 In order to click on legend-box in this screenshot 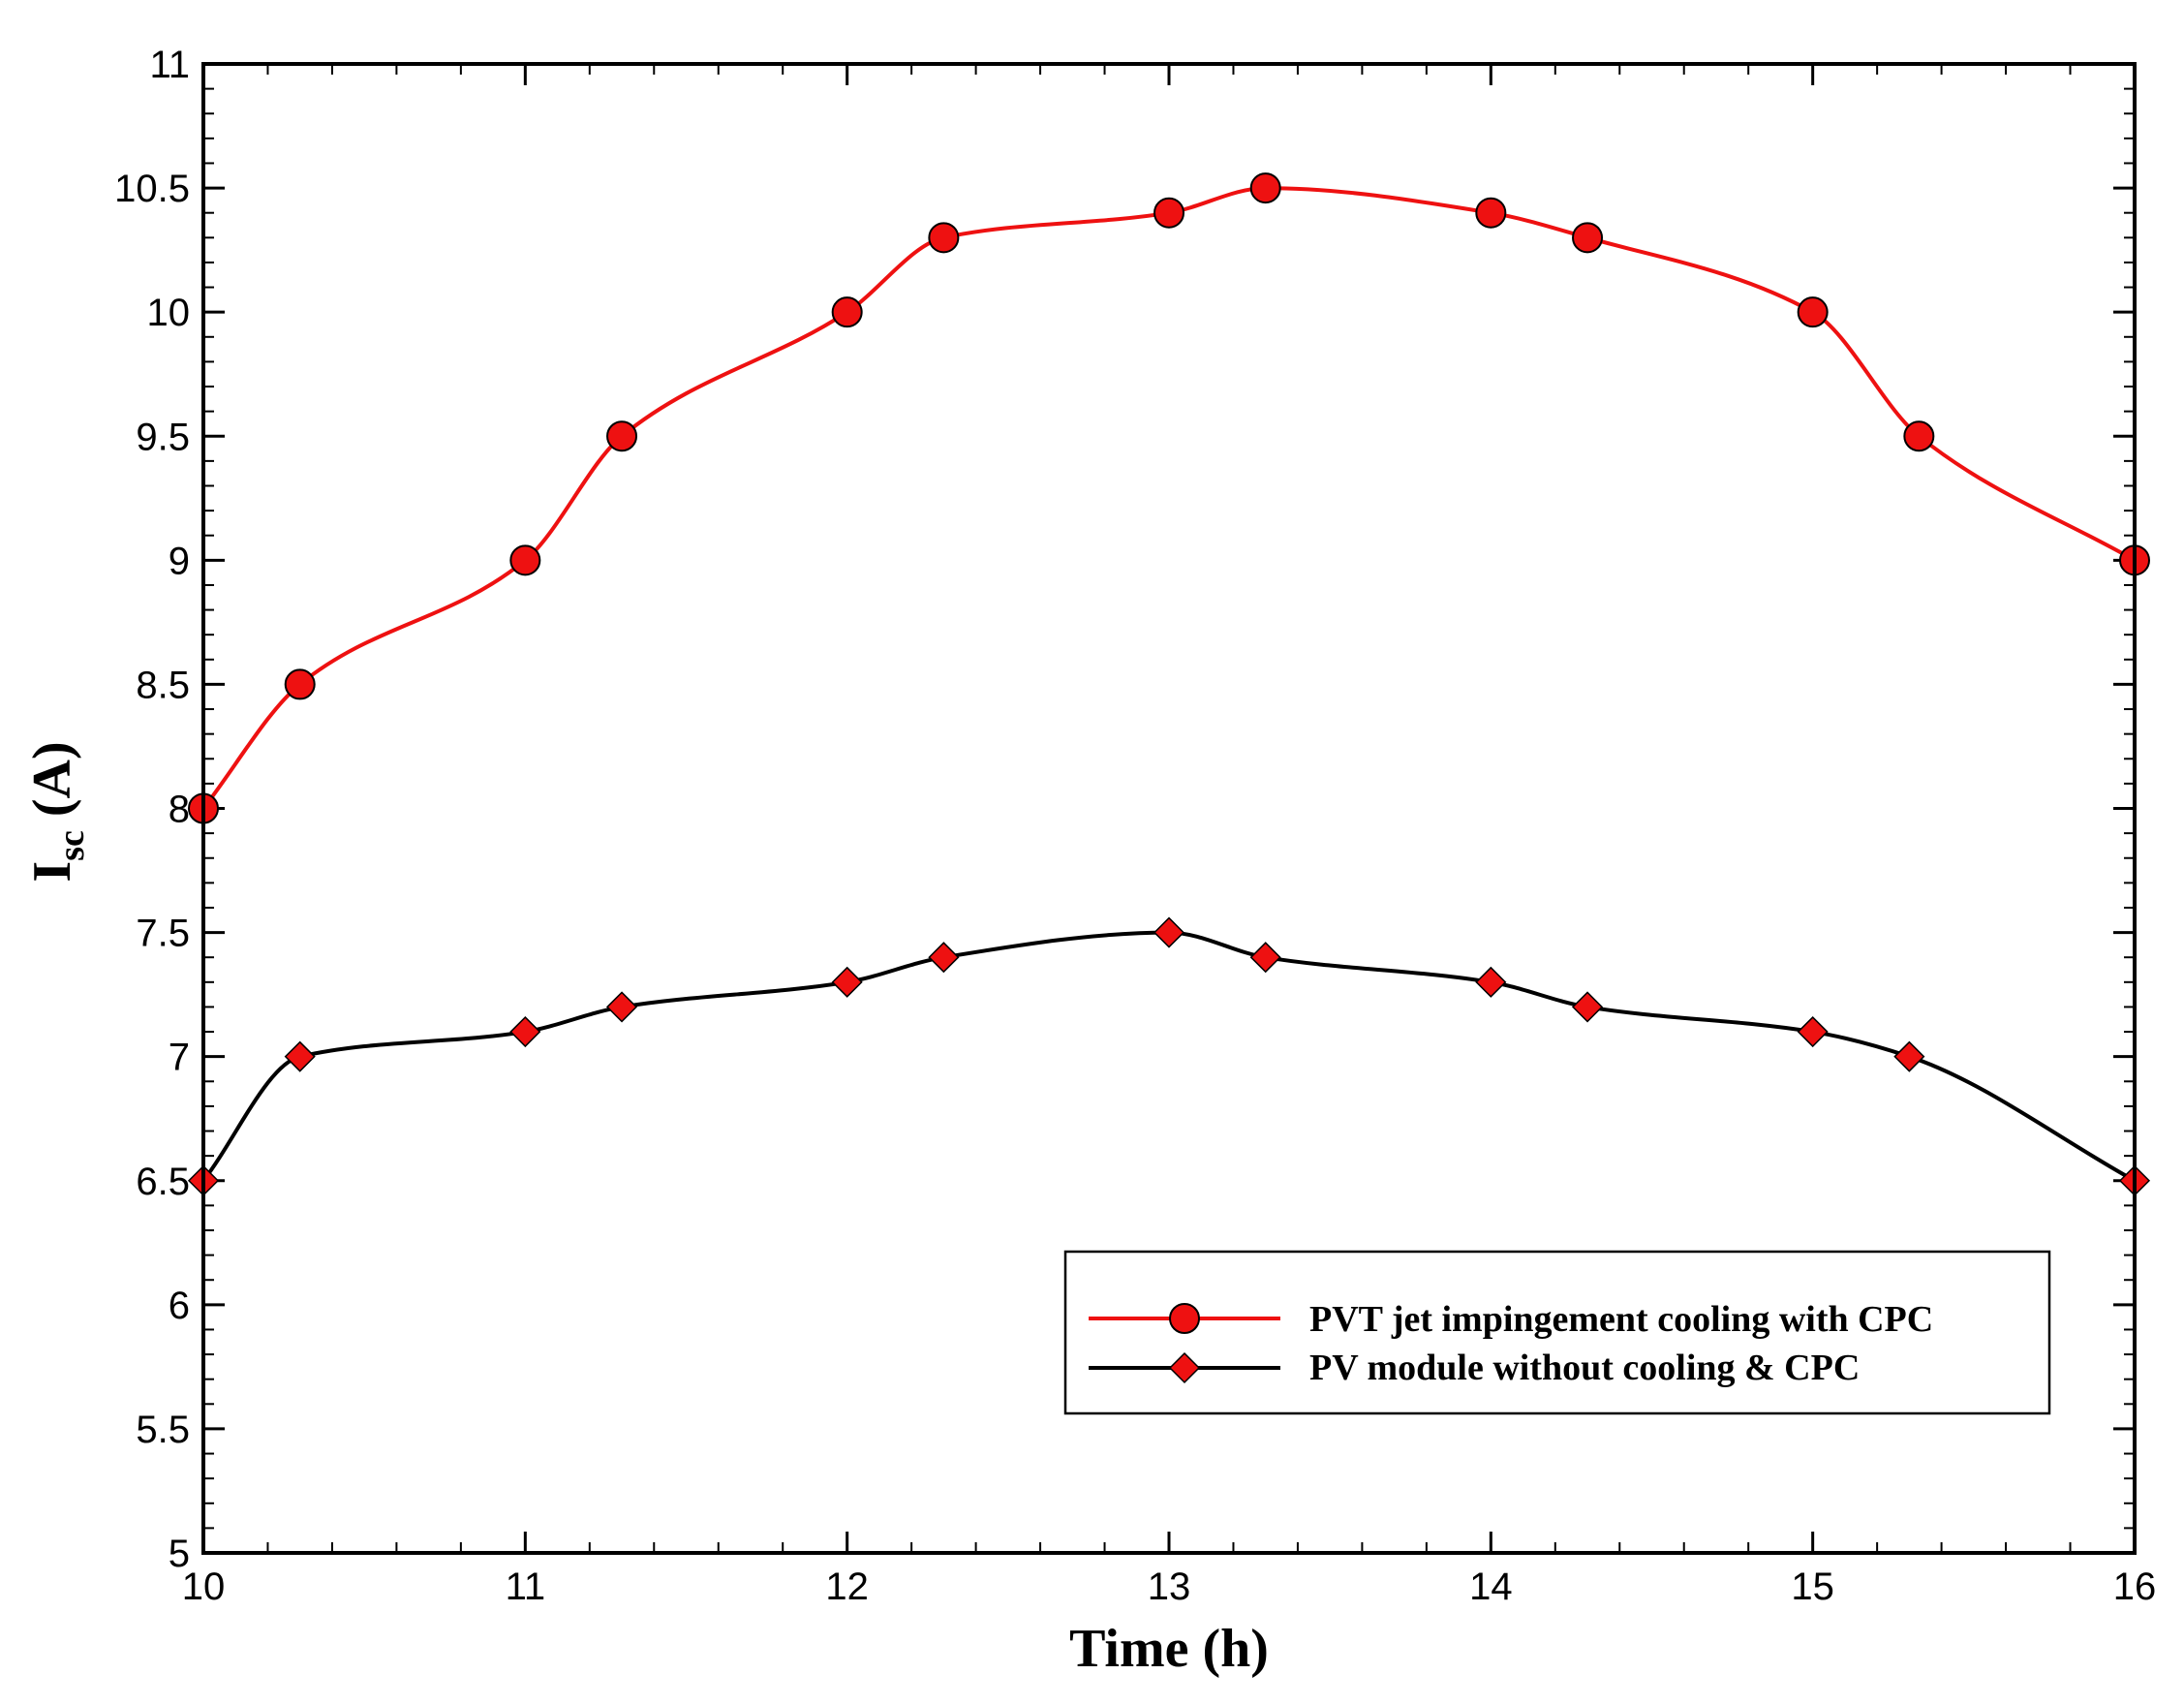, I will do `click(1557, 1332)`.